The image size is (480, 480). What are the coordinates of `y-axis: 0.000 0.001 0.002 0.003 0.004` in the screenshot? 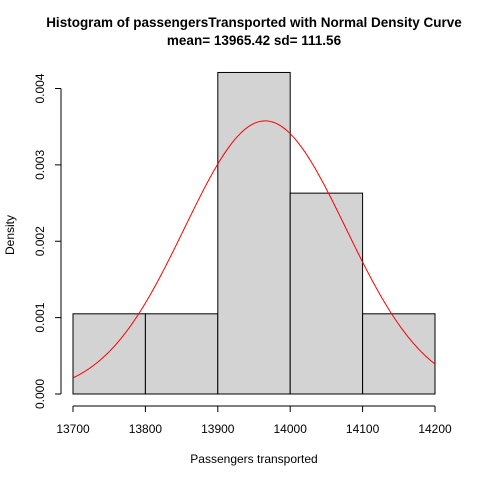 It's located at (47, 241).